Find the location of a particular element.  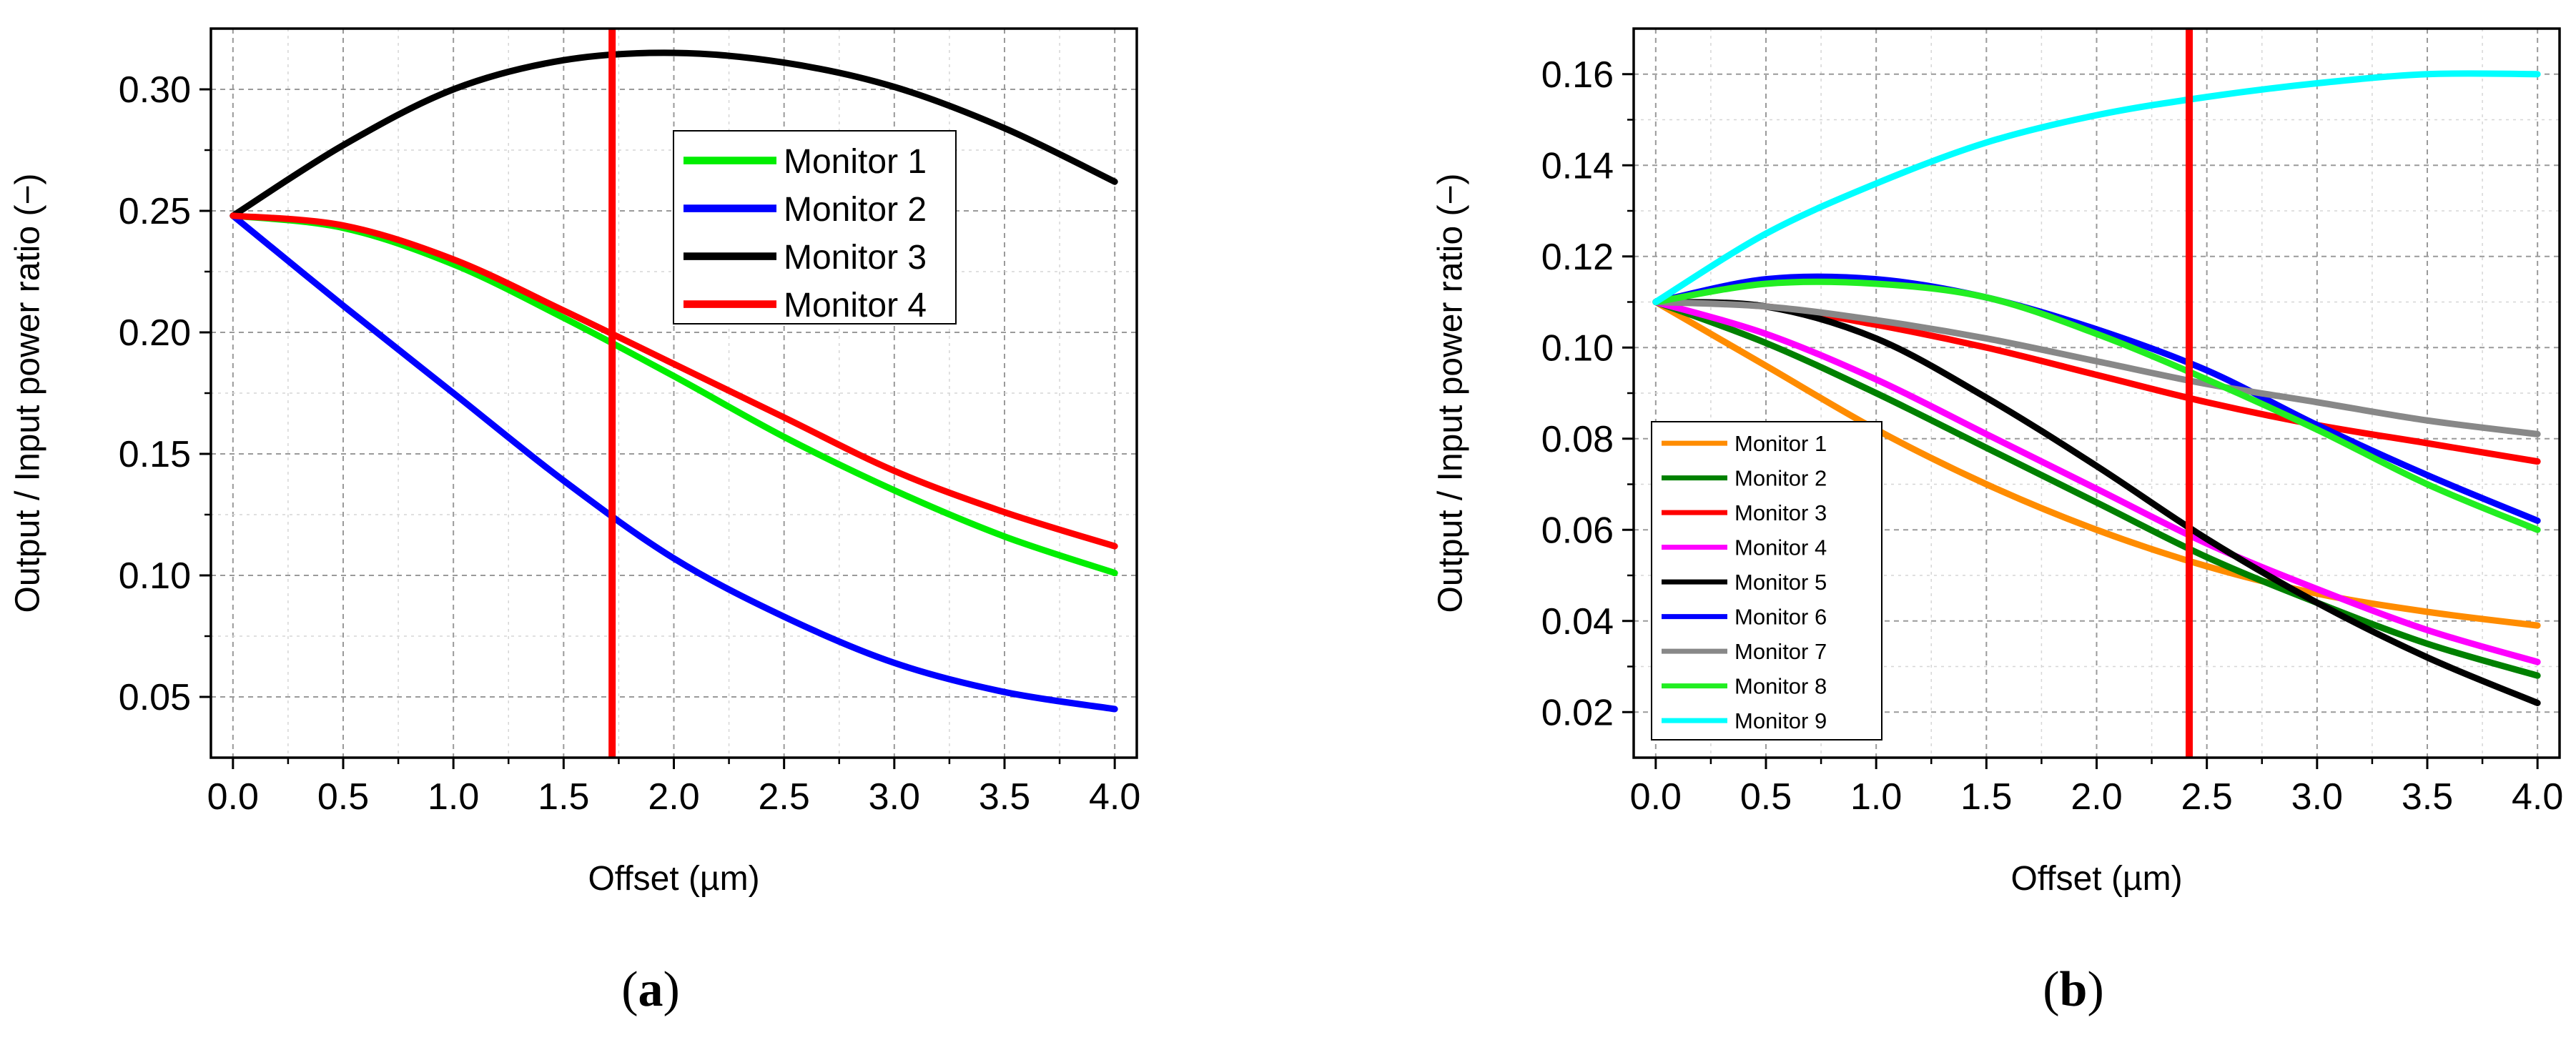

y-tick-label: 0.25 is located at coordinates (155, 211).